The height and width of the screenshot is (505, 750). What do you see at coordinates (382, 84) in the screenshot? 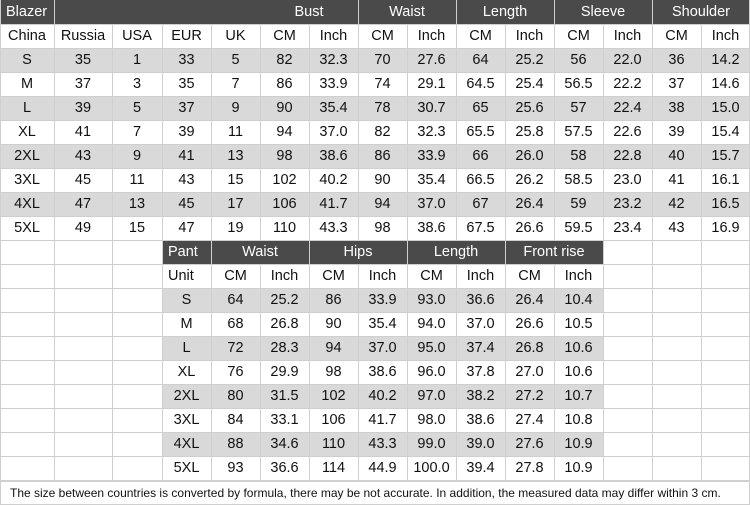
I see `blazer-cell: 74` at bounding box center [382, 84].